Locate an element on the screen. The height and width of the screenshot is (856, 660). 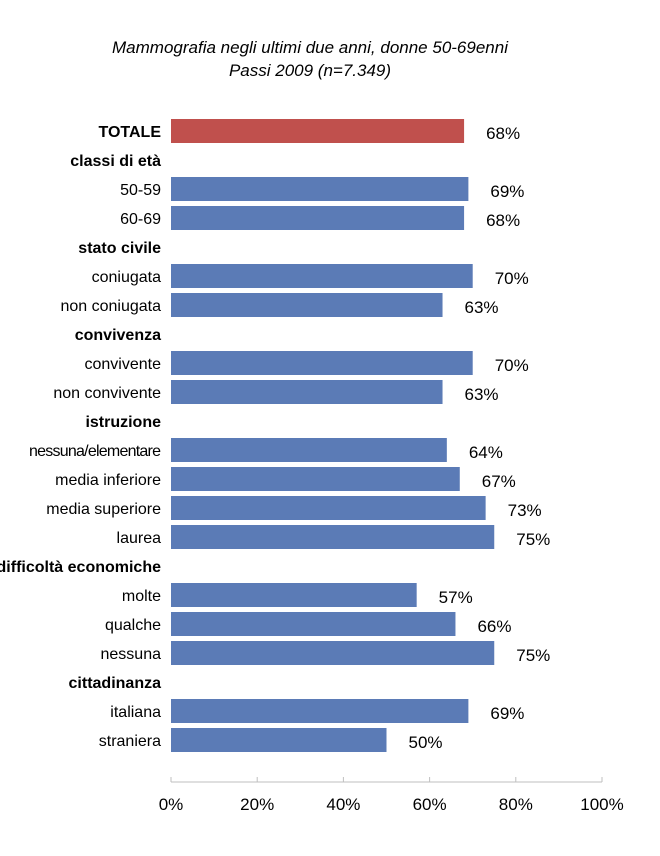
category-header: classi di età is located at coordinates (115, 161).